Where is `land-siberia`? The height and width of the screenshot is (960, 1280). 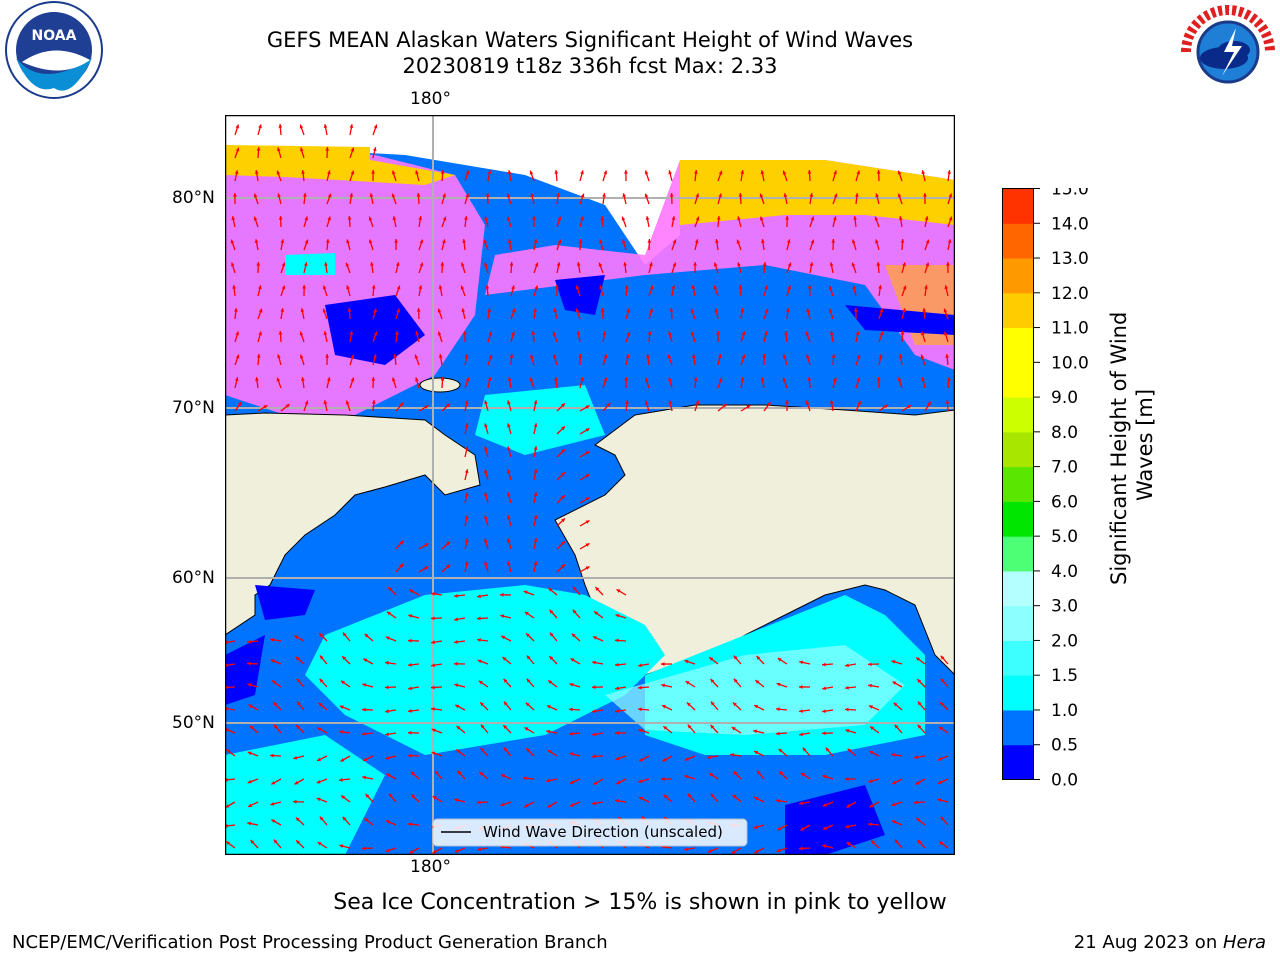 land-siberia is located at coordinates (353, 524).